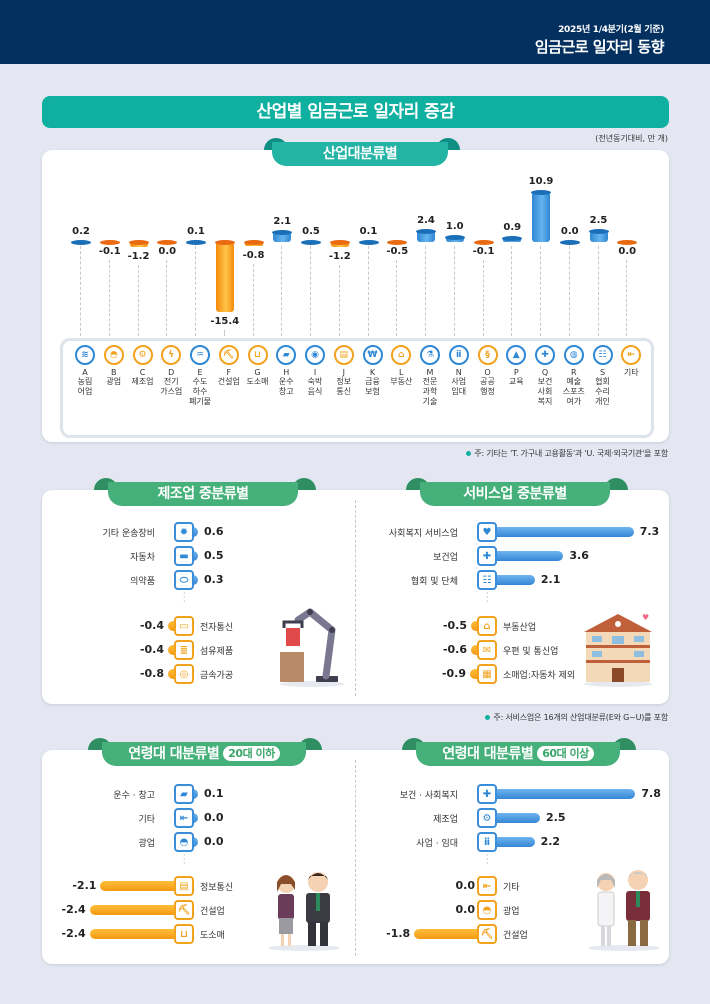 The width and height of the screenshot is (710, 1004). What do you see at coordinates (487, 372) in the screenshot?
I see `industry-code: O` at bounding box center [487, 372].